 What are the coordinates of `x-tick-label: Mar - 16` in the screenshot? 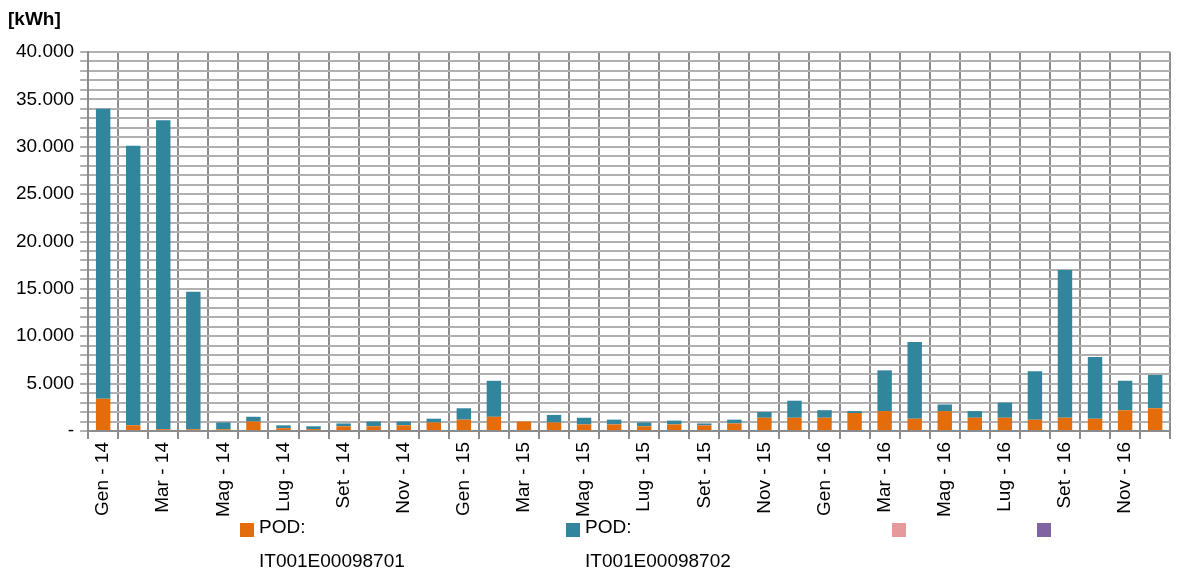 It's located at (883, 477).